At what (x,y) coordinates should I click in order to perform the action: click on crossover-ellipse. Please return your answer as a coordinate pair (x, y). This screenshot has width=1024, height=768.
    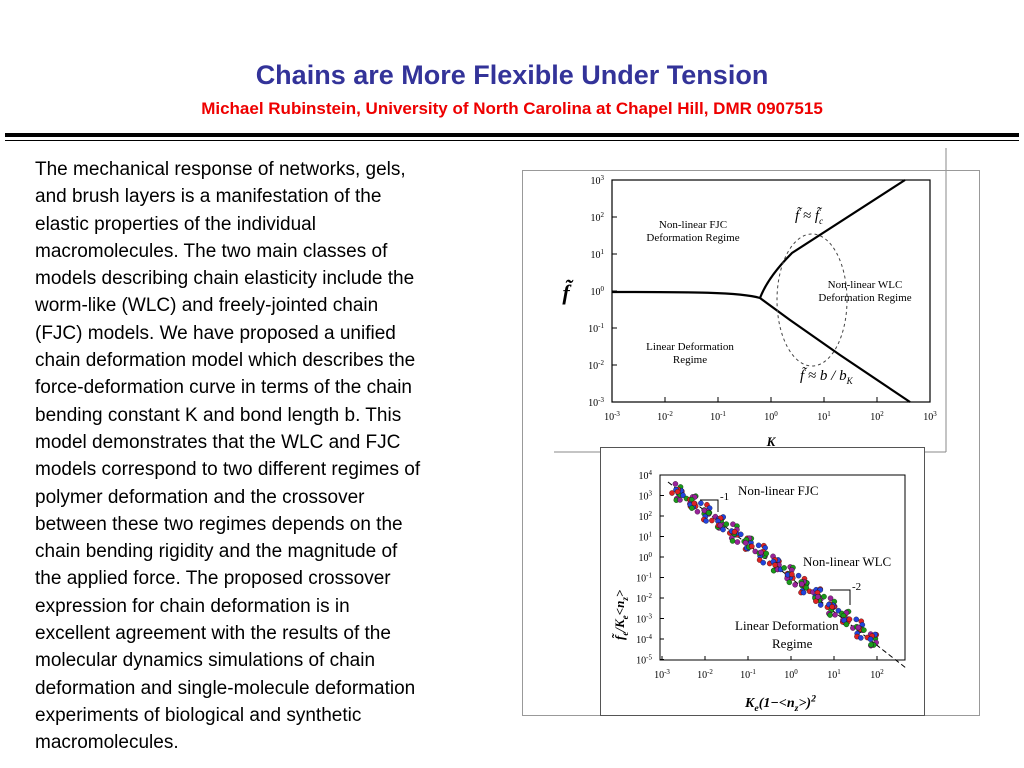
    Looking at the image, I should click on (812, 300).